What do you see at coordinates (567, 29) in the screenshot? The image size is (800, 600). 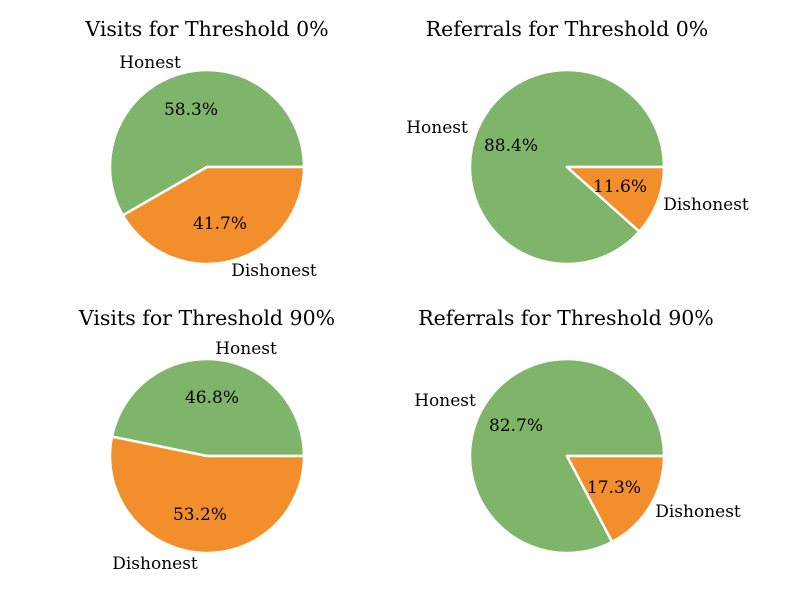 I see `chart-title: Referrals for Threshold 0%` at bounding box center [567, 29].